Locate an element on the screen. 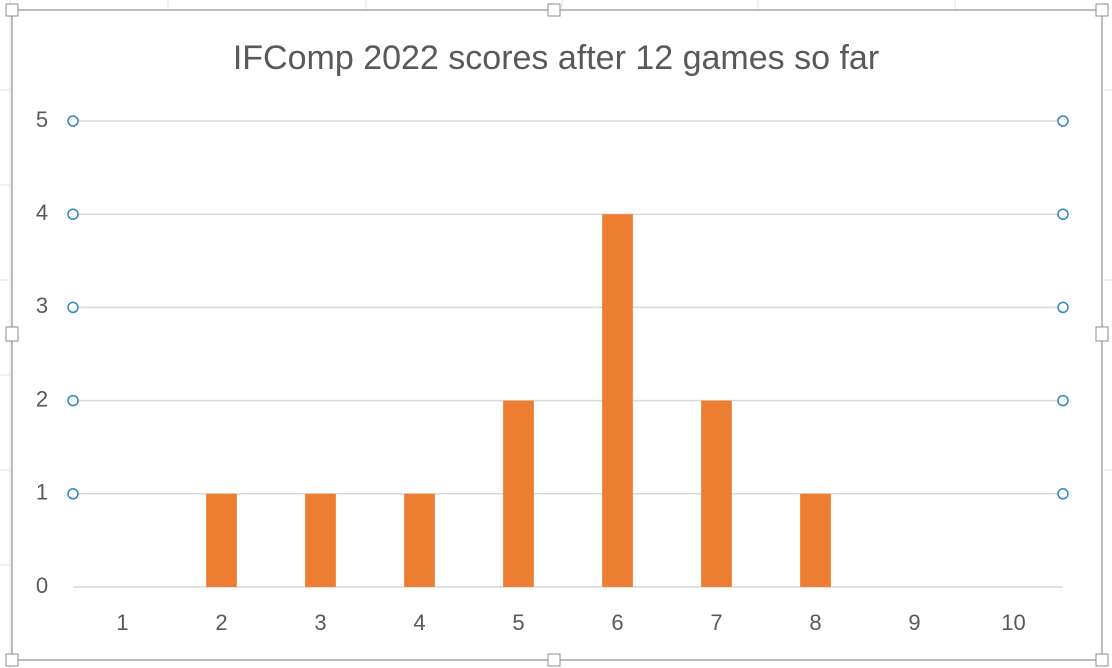 This screenshot has width=1112, height=668. y-tick-label: 5 is located at coordinates (42, 119).